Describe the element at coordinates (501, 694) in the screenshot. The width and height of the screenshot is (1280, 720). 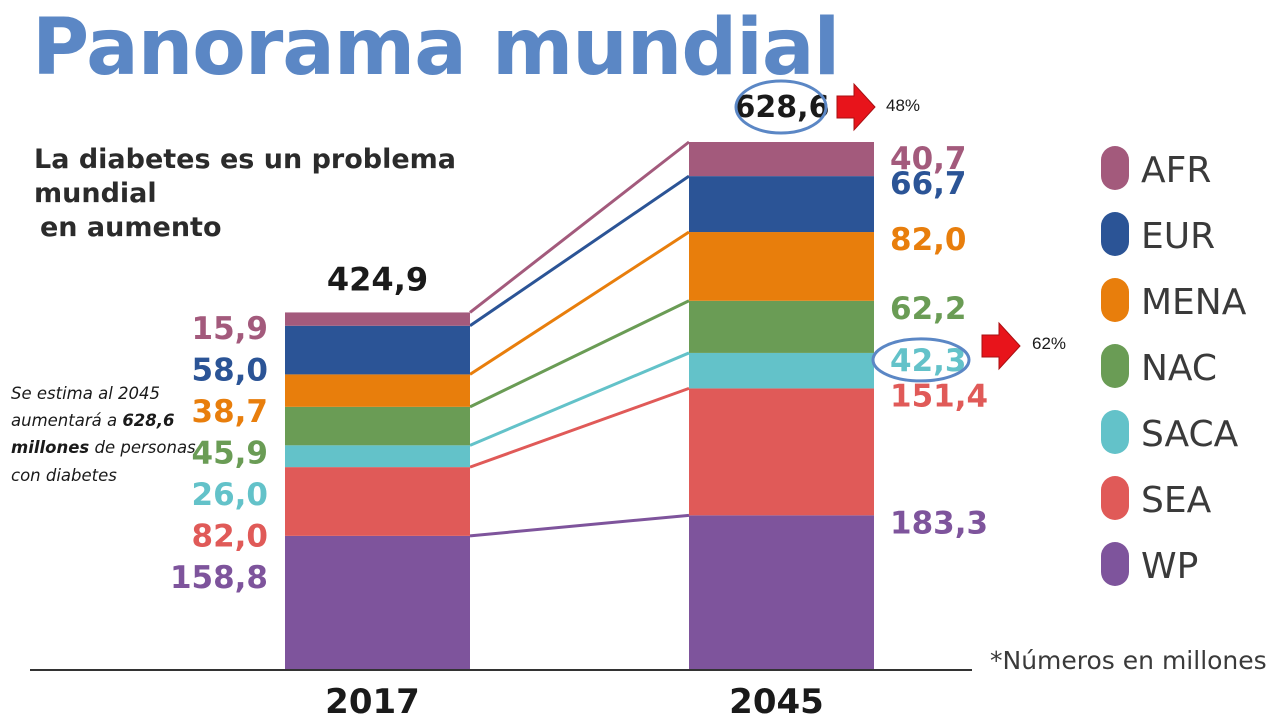
I see `x-axis: 2017 2045` at that location.